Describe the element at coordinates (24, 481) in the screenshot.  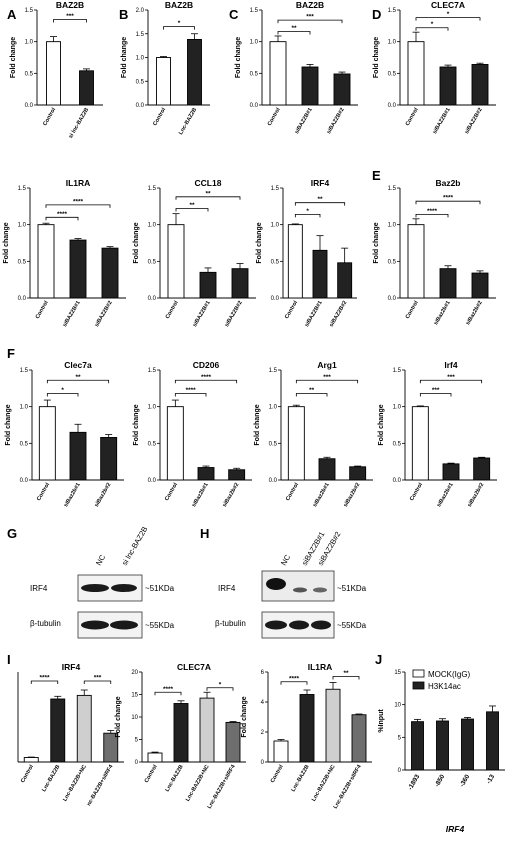
I see `chart-f1-ytick-label-0: 0.0` at that location.